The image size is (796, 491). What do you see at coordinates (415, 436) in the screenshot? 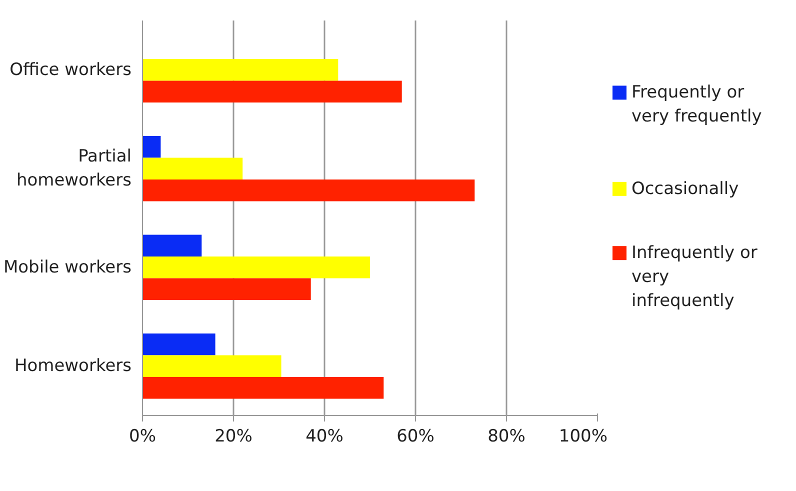
I see `x-tick-label: 60%` at bounding box center [415, 436].